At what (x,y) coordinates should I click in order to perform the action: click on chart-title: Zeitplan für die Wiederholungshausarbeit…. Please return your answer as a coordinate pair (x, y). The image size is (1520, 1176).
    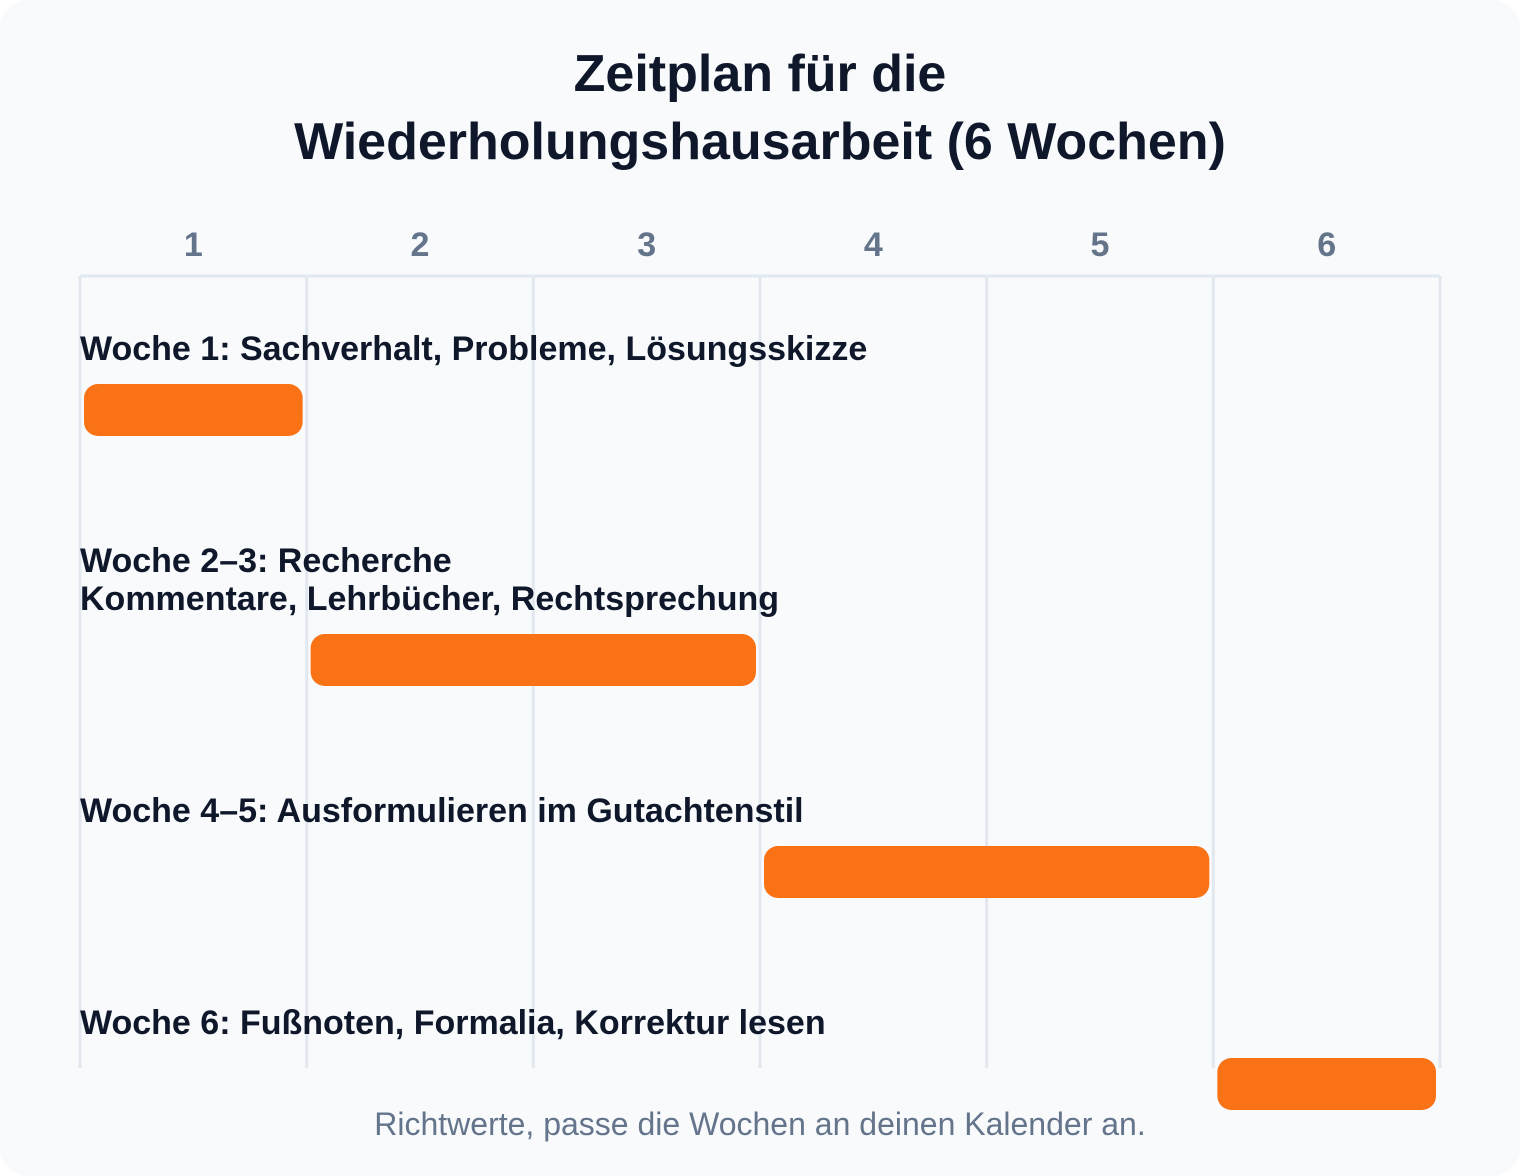
    Looking at the image, I should click on (760, 108).